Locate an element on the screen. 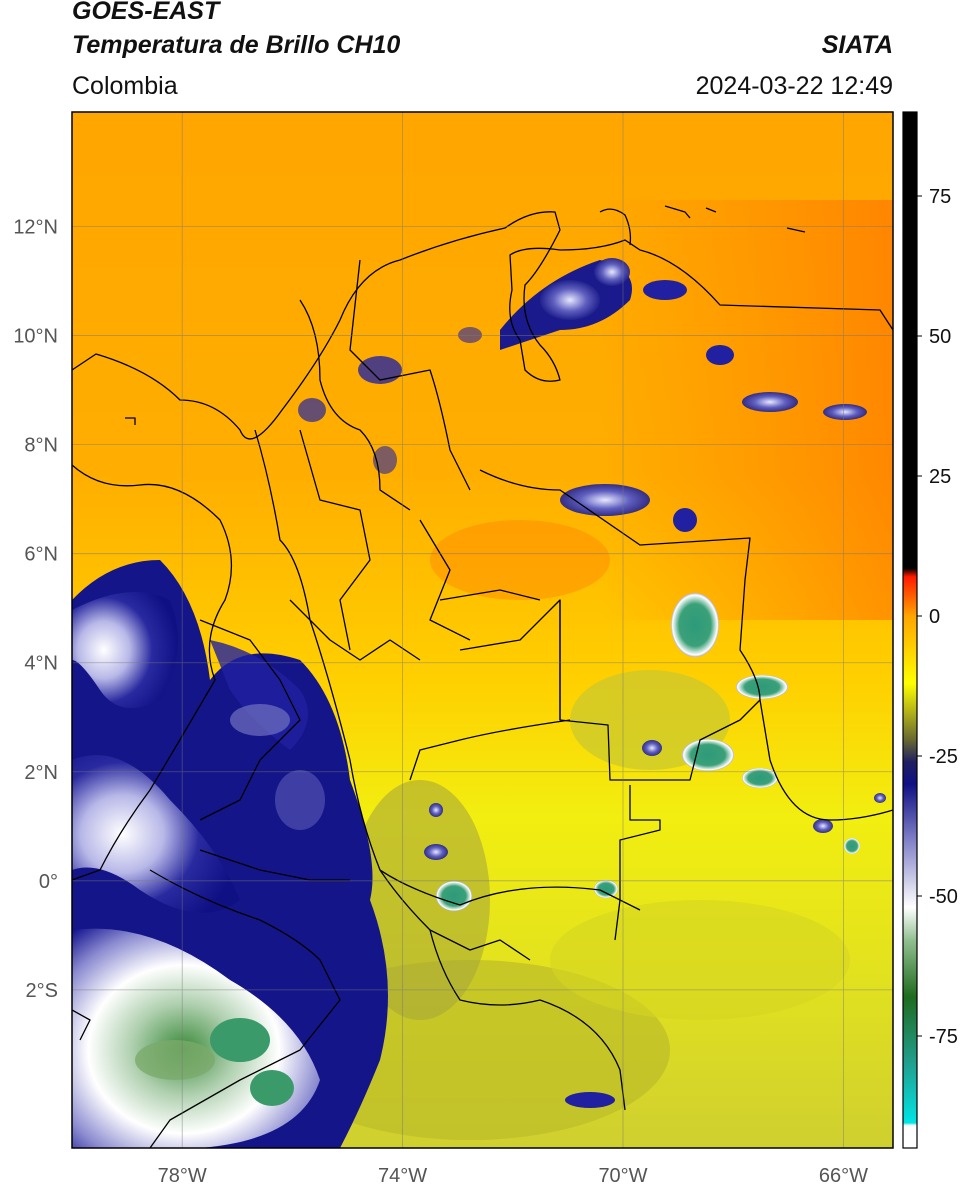  colorbar-tick-label: 0 is located at coordinates (934, 617).